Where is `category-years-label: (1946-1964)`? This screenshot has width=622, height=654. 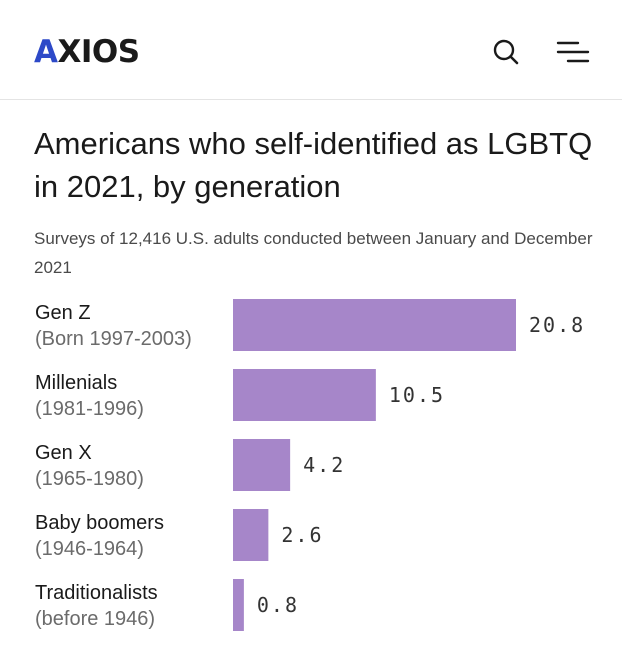
category-years-label: (1946-1964) is located at coordinates (89, 549).